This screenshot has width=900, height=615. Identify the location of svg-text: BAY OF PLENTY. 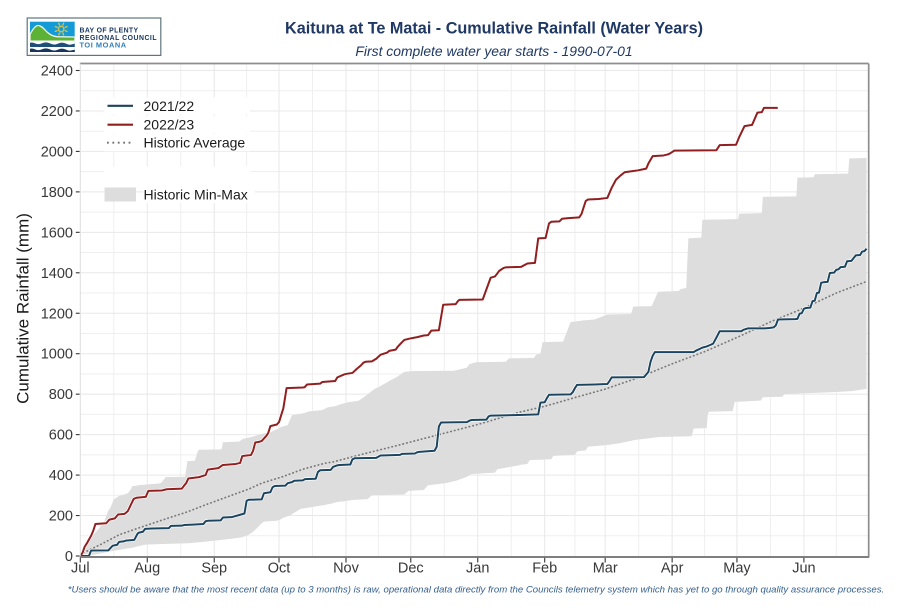
(109, 31).